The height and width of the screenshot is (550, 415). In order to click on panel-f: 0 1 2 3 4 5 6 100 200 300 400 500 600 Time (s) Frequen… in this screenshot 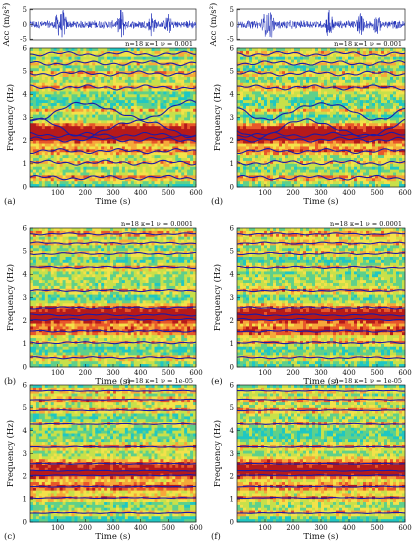, I will do `click(311, 459)`.